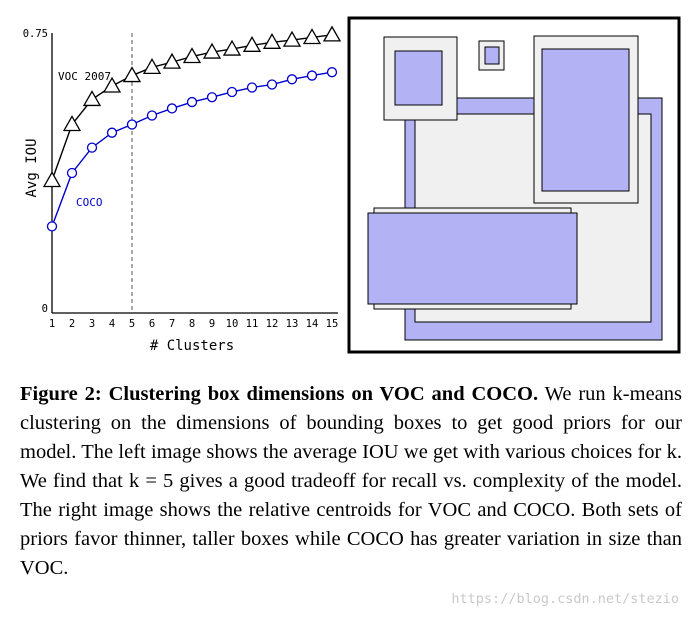  Describe the element at coordinates (272, 324) in the screenshot. I see `x-tick-label: 12` at that location.